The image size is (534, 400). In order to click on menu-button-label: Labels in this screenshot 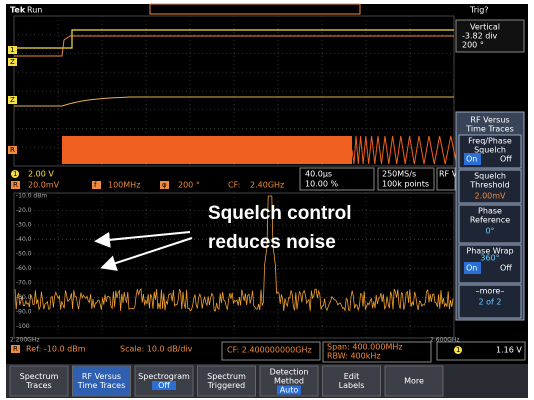, I will do `click(352, 385)`.